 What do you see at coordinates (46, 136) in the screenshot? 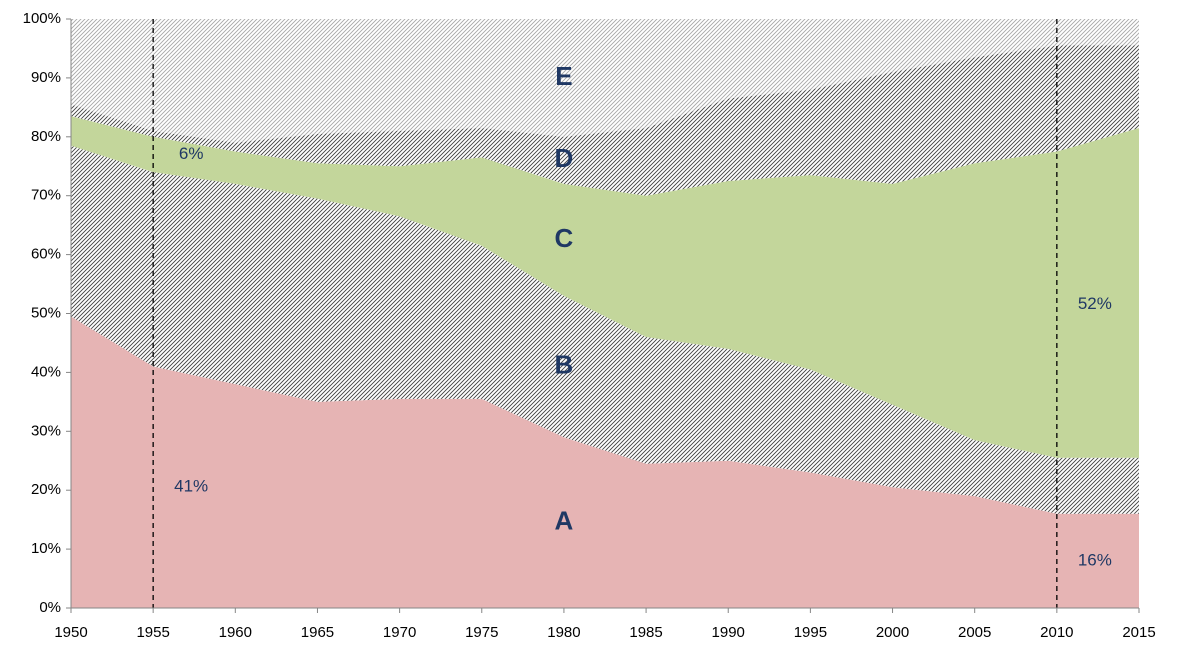
I see `y-tick-label: 80%` at bounding box center [46, 136].